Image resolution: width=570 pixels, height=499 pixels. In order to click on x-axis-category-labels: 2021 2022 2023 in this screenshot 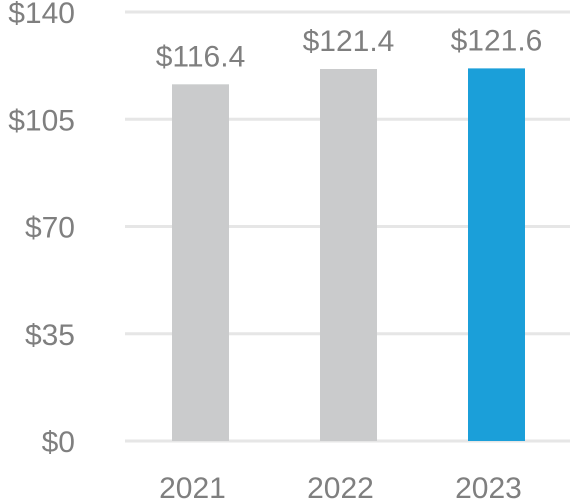, I will do `click(340, 485)`.